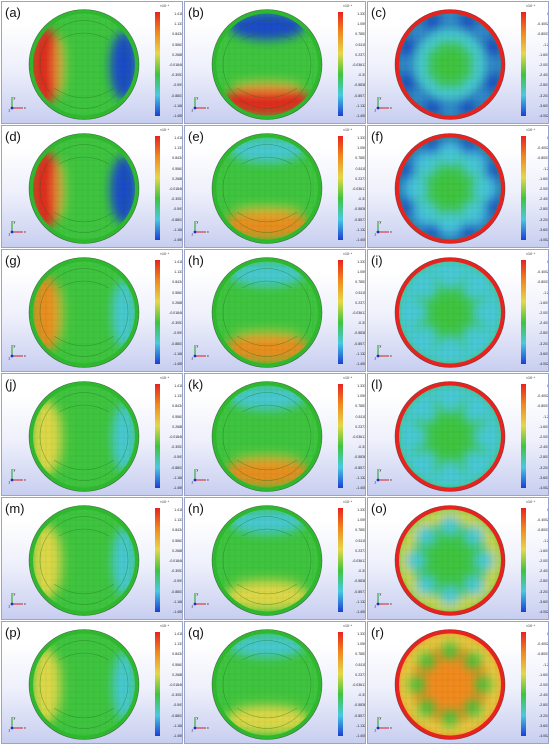 This screenshot has height=746, width=550. What do you see at coordinates (178, 272) in the screenshot?
I see `colorbar-tick-label: 1.131` at bounding box center [178, 272].